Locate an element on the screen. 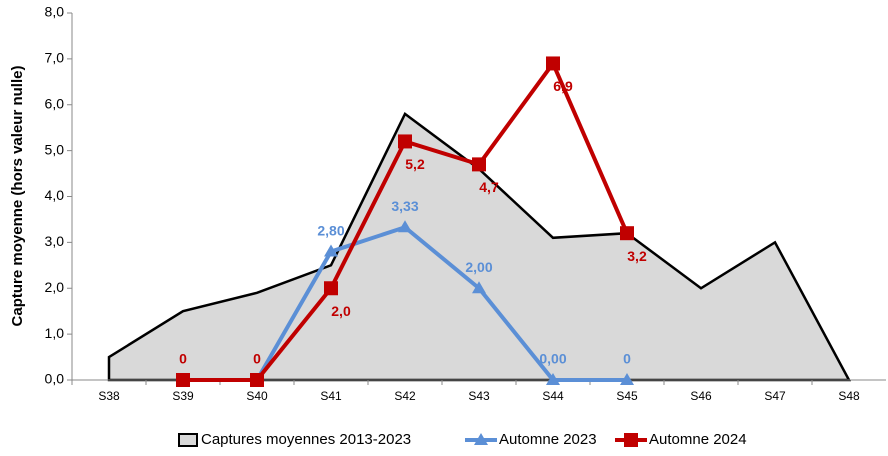 The height and width of the screenshot is (456, 888). data-label: 3,33 is located at coordinates (404, 206).